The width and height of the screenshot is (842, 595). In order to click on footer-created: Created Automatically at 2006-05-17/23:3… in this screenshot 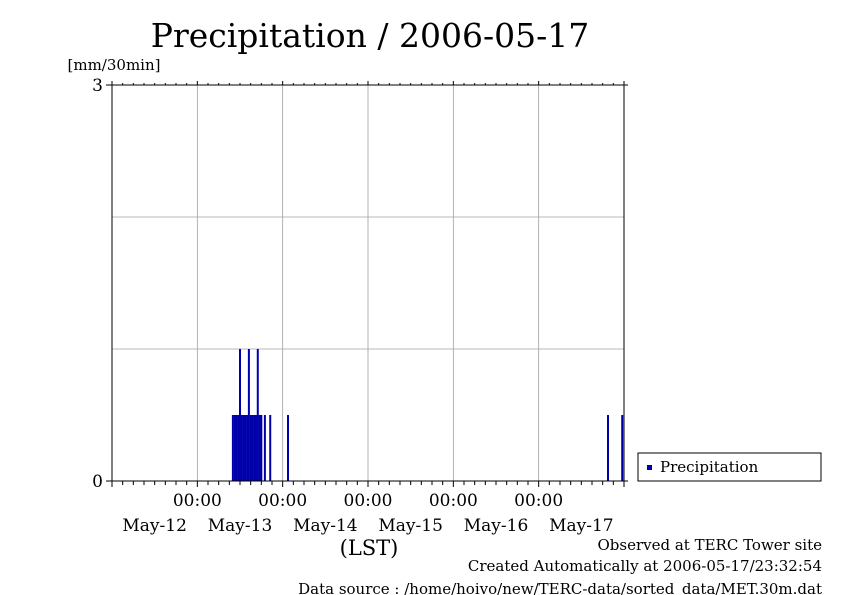, I will do `click(645, 566)`.